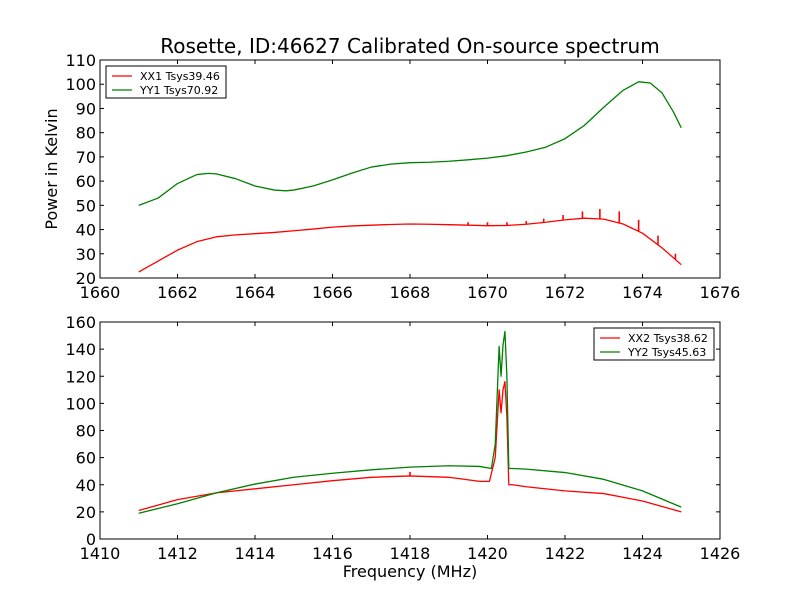 Image resolution: width=800 pixels, height=600 pixels. I want to click on y-tick-label-top: 80, so click(86, 133).